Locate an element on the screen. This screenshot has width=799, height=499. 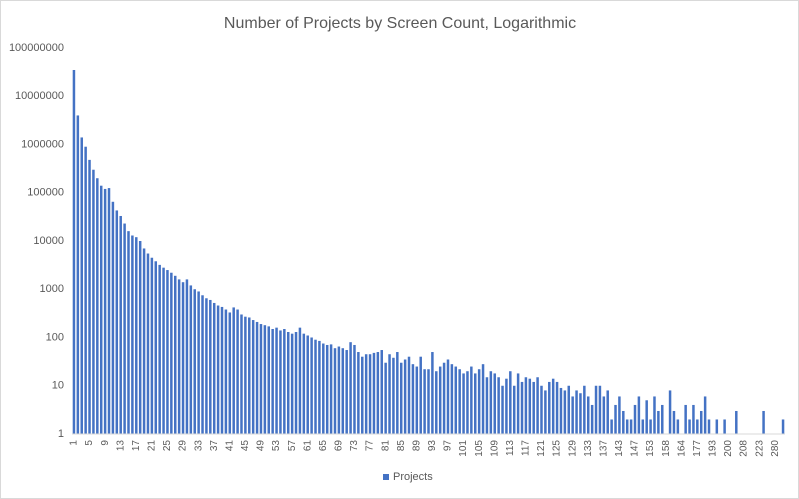
x-tick-label: 65 is located at coordinates (323, 446).